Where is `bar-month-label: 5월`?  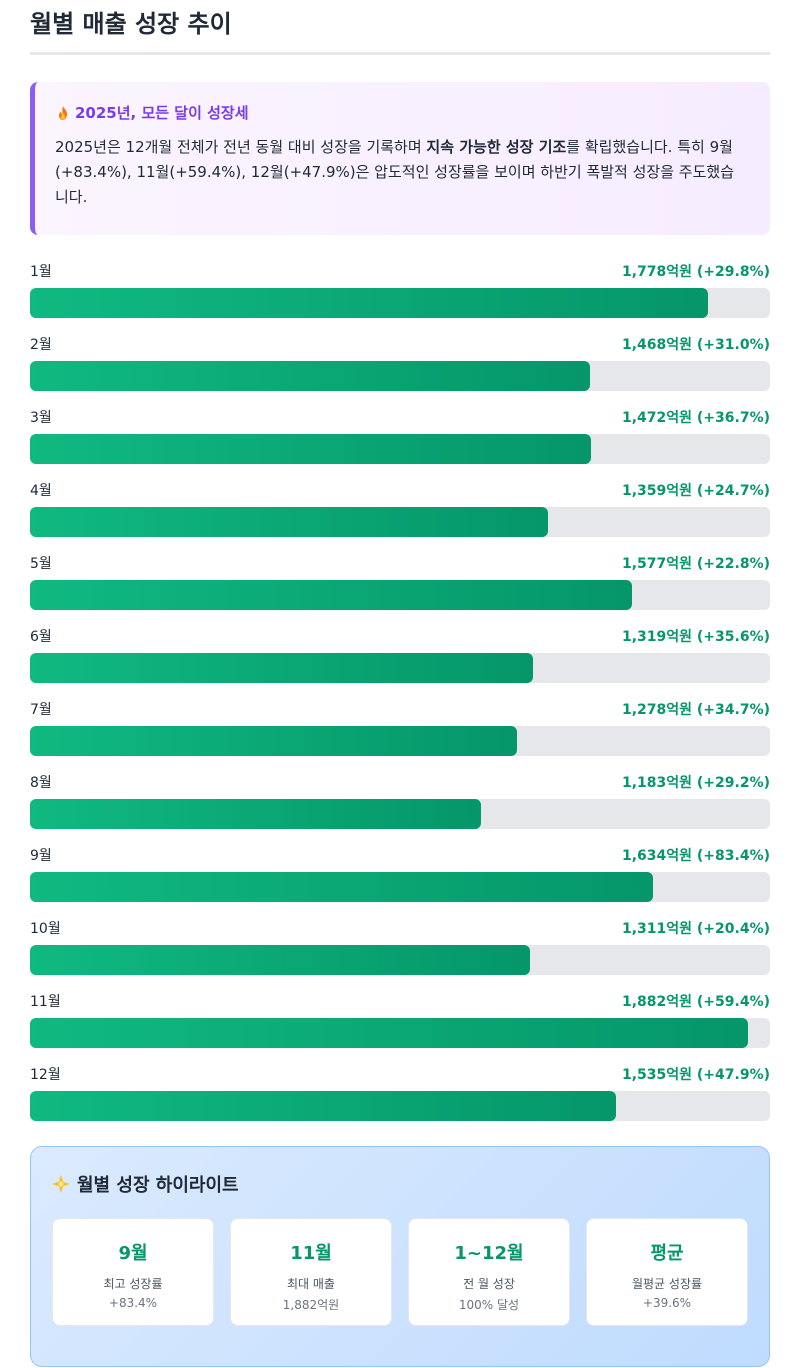
bar-month-label: 5월 is located at coordinates (41, 564).